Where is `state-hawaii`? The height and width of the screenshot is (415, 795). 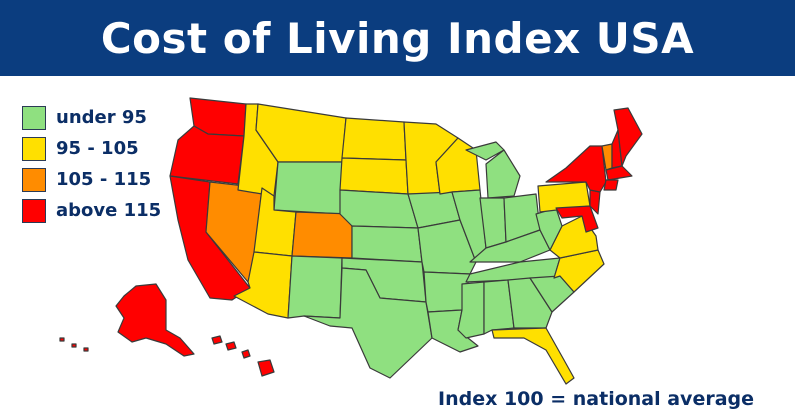
state-hawaii is located at coordinates (243, 356).